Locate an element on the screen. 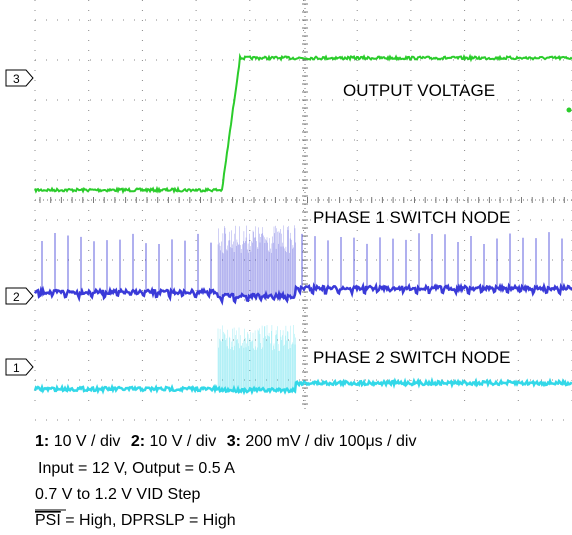 The width and height of the screenshot is (572, 535). ch-label: 3: is located at coordinates (234, 441).